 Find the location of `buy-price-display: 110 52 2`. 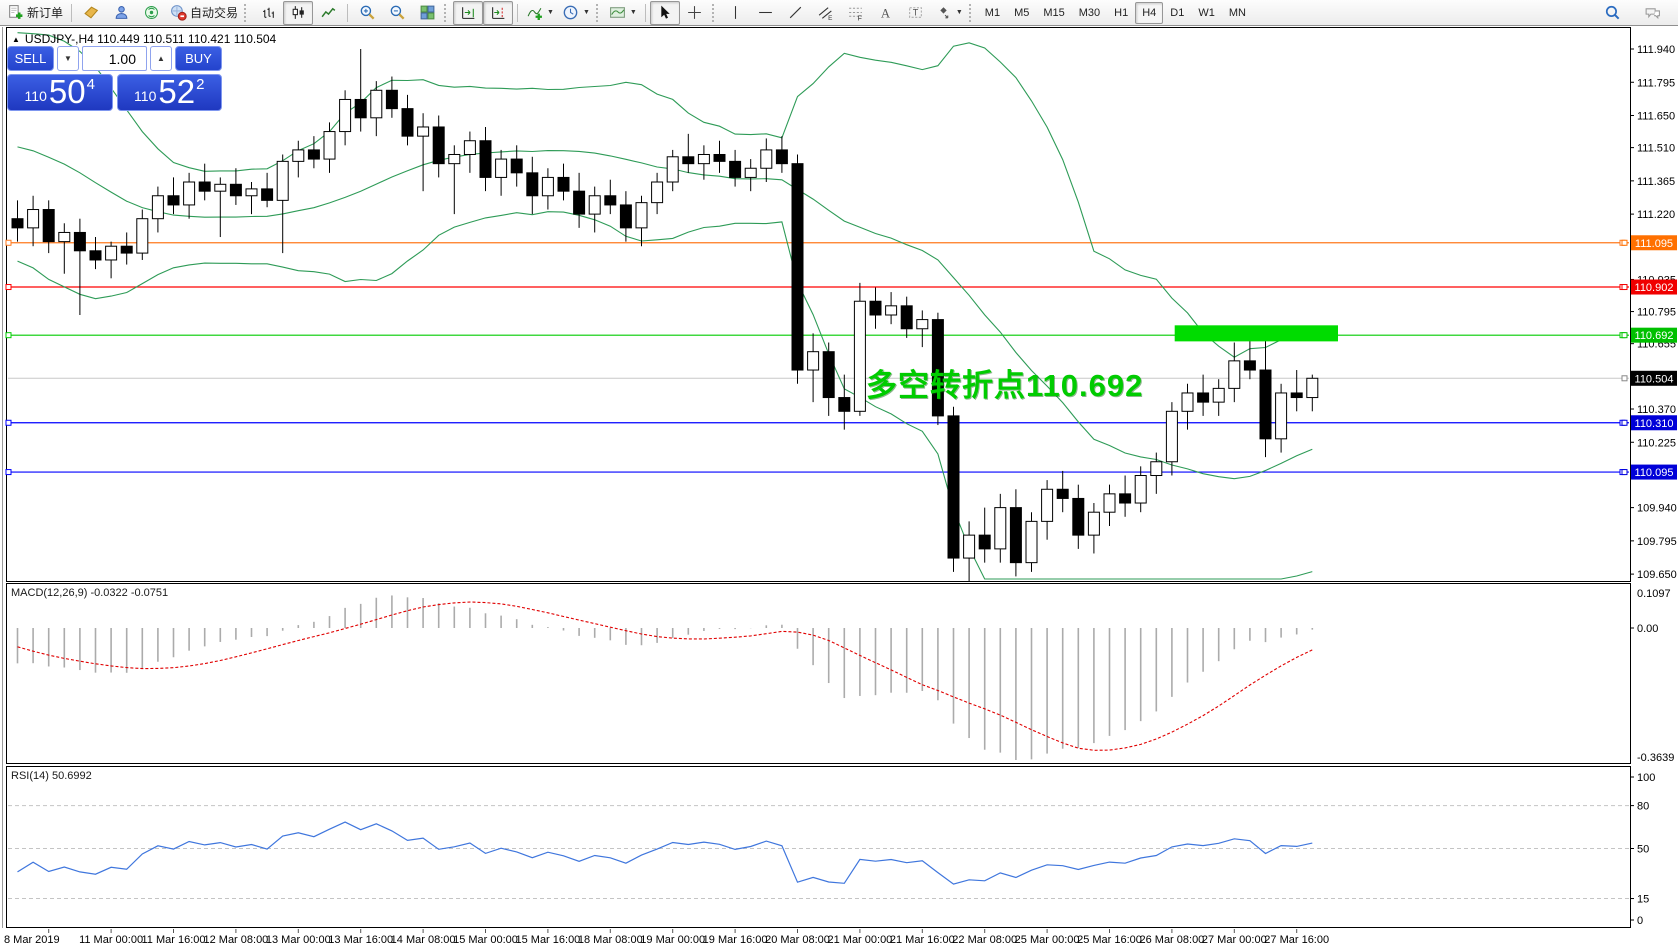

buy-price-display: 110 52 2 is located at coordinates (169, 92).